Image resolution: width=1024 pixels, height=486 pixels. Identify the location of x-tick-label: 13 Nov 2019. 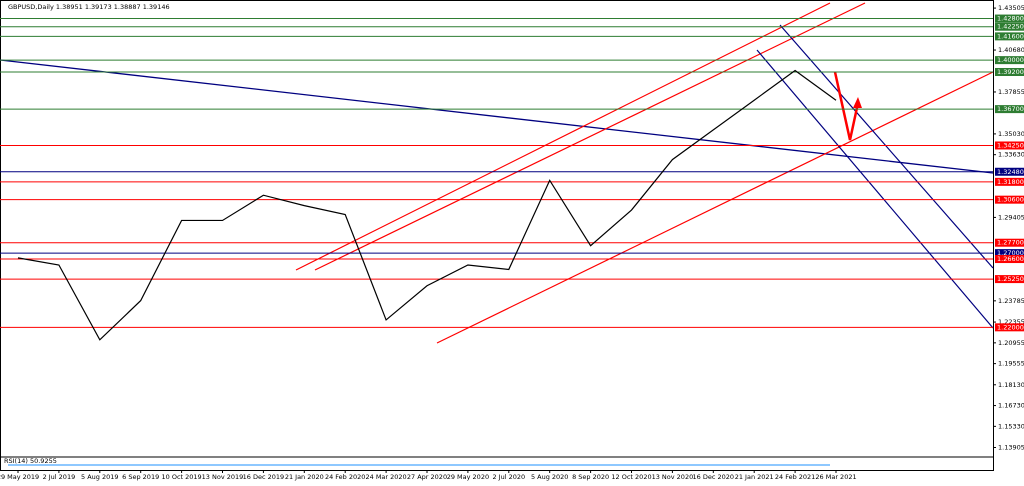
(223, 477).